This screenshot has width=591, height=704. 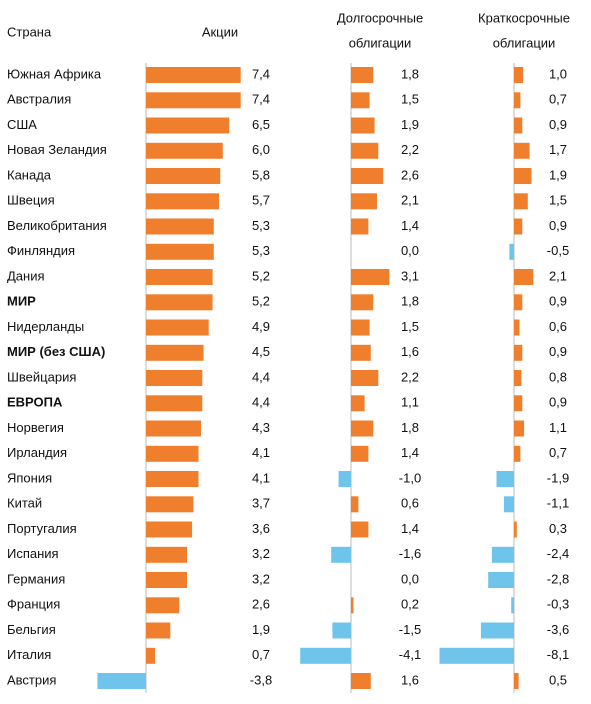 I want to click on value-label-long-bonds: 2,2, so click(x=410, y=376).